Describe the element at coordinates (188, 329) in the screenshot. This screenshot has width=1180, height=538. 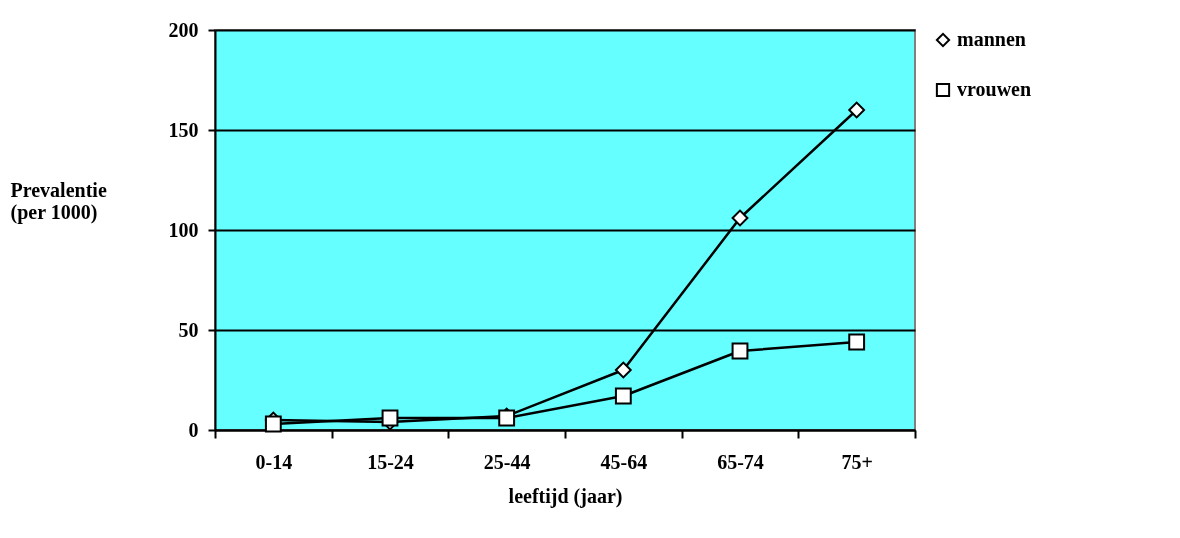
I see `y-tick-label: 50` at that location.